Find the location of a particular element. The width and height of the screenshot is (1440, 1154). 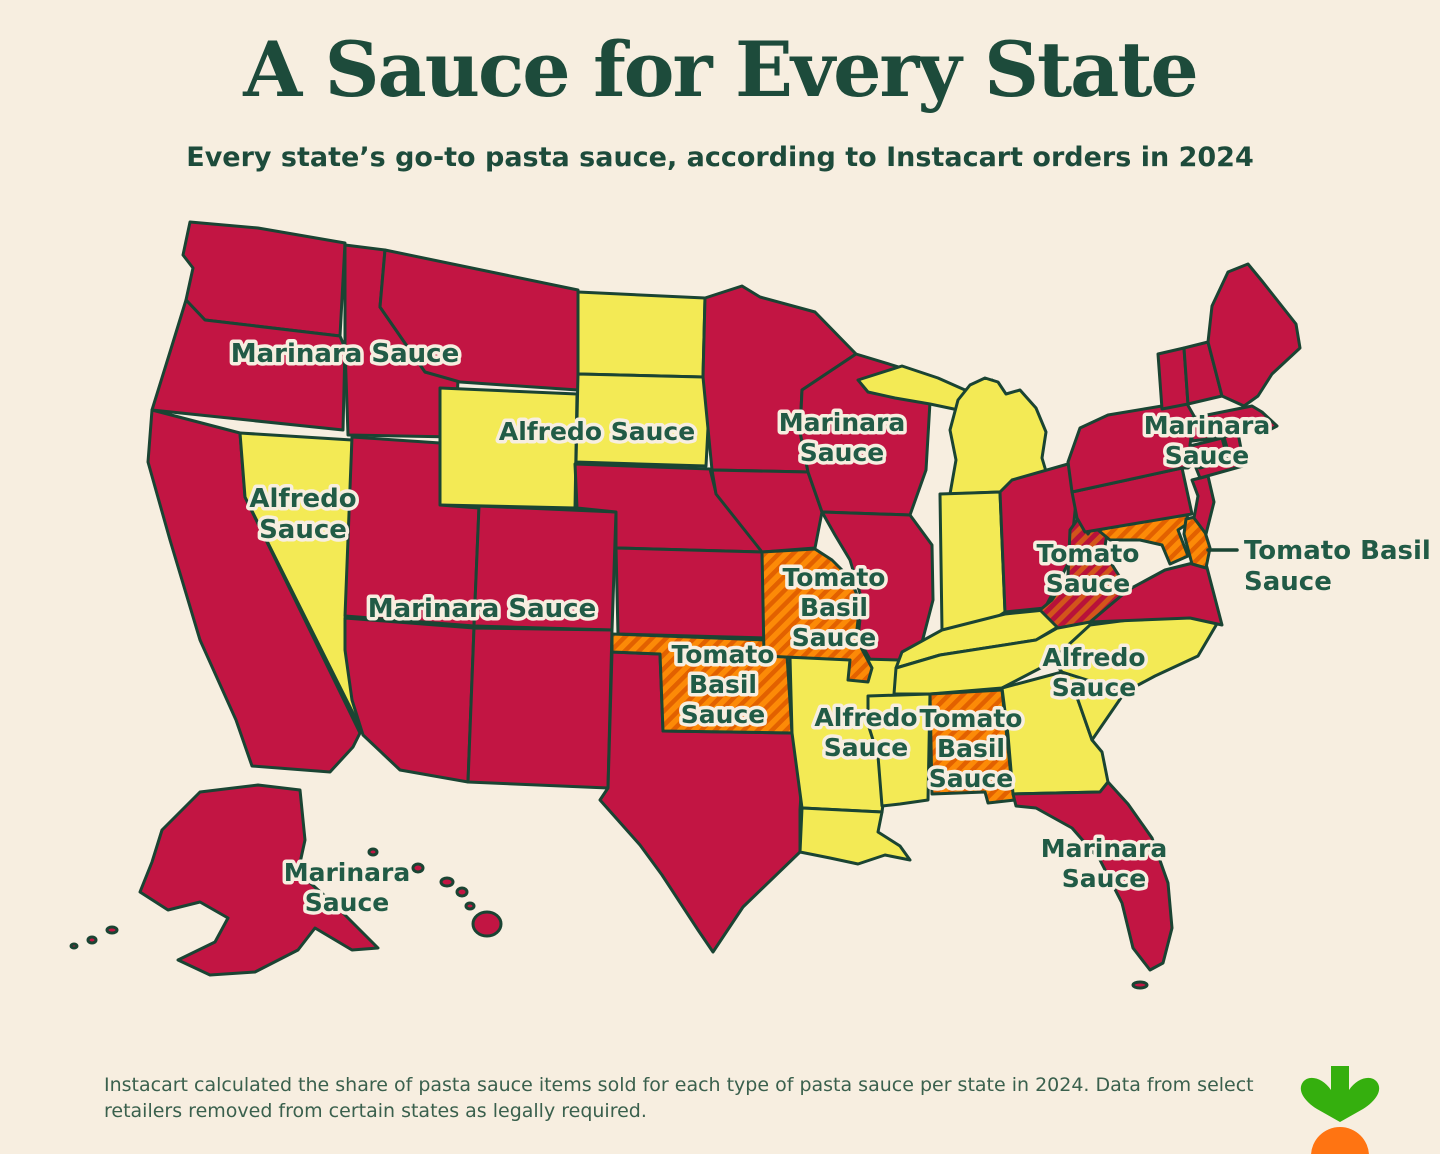

map-label-arkansas-mississippi-line2: Sauce is located at coordinates (866, 747).